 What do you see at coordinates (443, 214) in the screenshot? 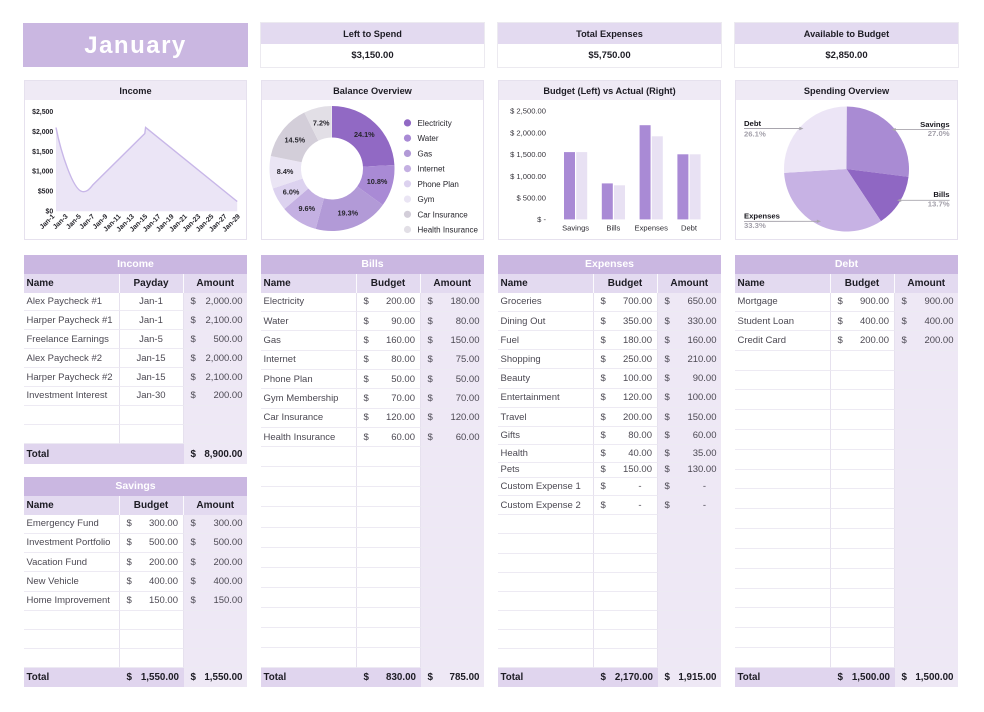
I see `svg-text: Car Insurance` at bounding box center [443, 214].